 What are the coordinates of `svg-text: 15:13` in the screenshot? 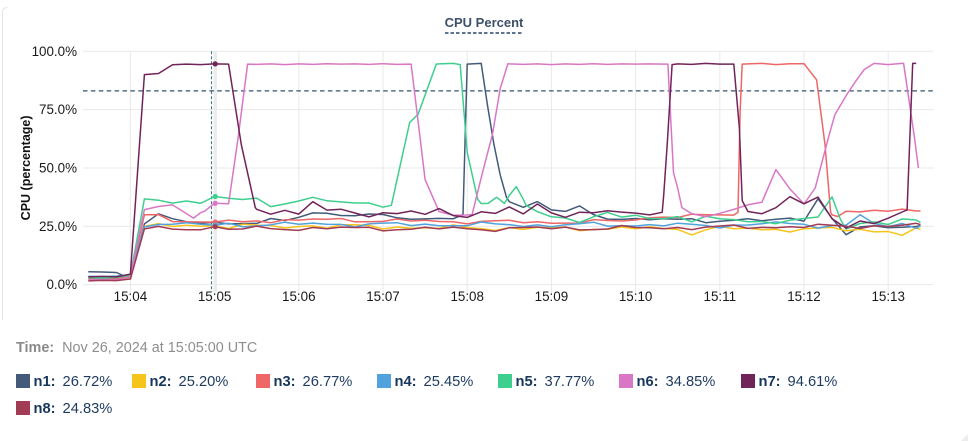 It's located at (888, 296).